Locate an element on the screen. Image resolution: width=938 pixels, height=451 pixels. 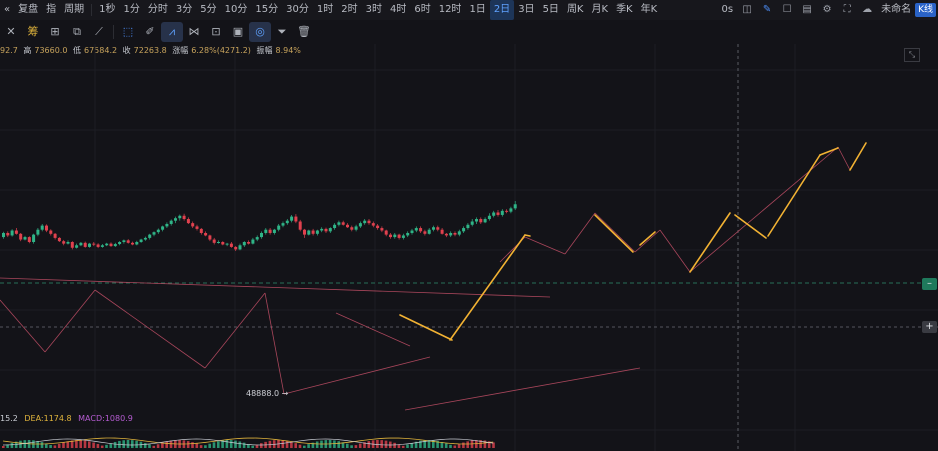
text-note-icon: ▣ is located at coordinates (238, 31).